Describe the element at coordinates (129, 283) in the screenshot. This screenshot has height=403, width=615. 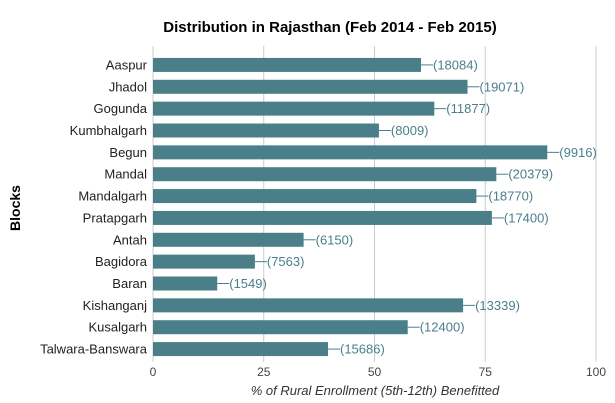
I see `category-label: Baran` at that location.